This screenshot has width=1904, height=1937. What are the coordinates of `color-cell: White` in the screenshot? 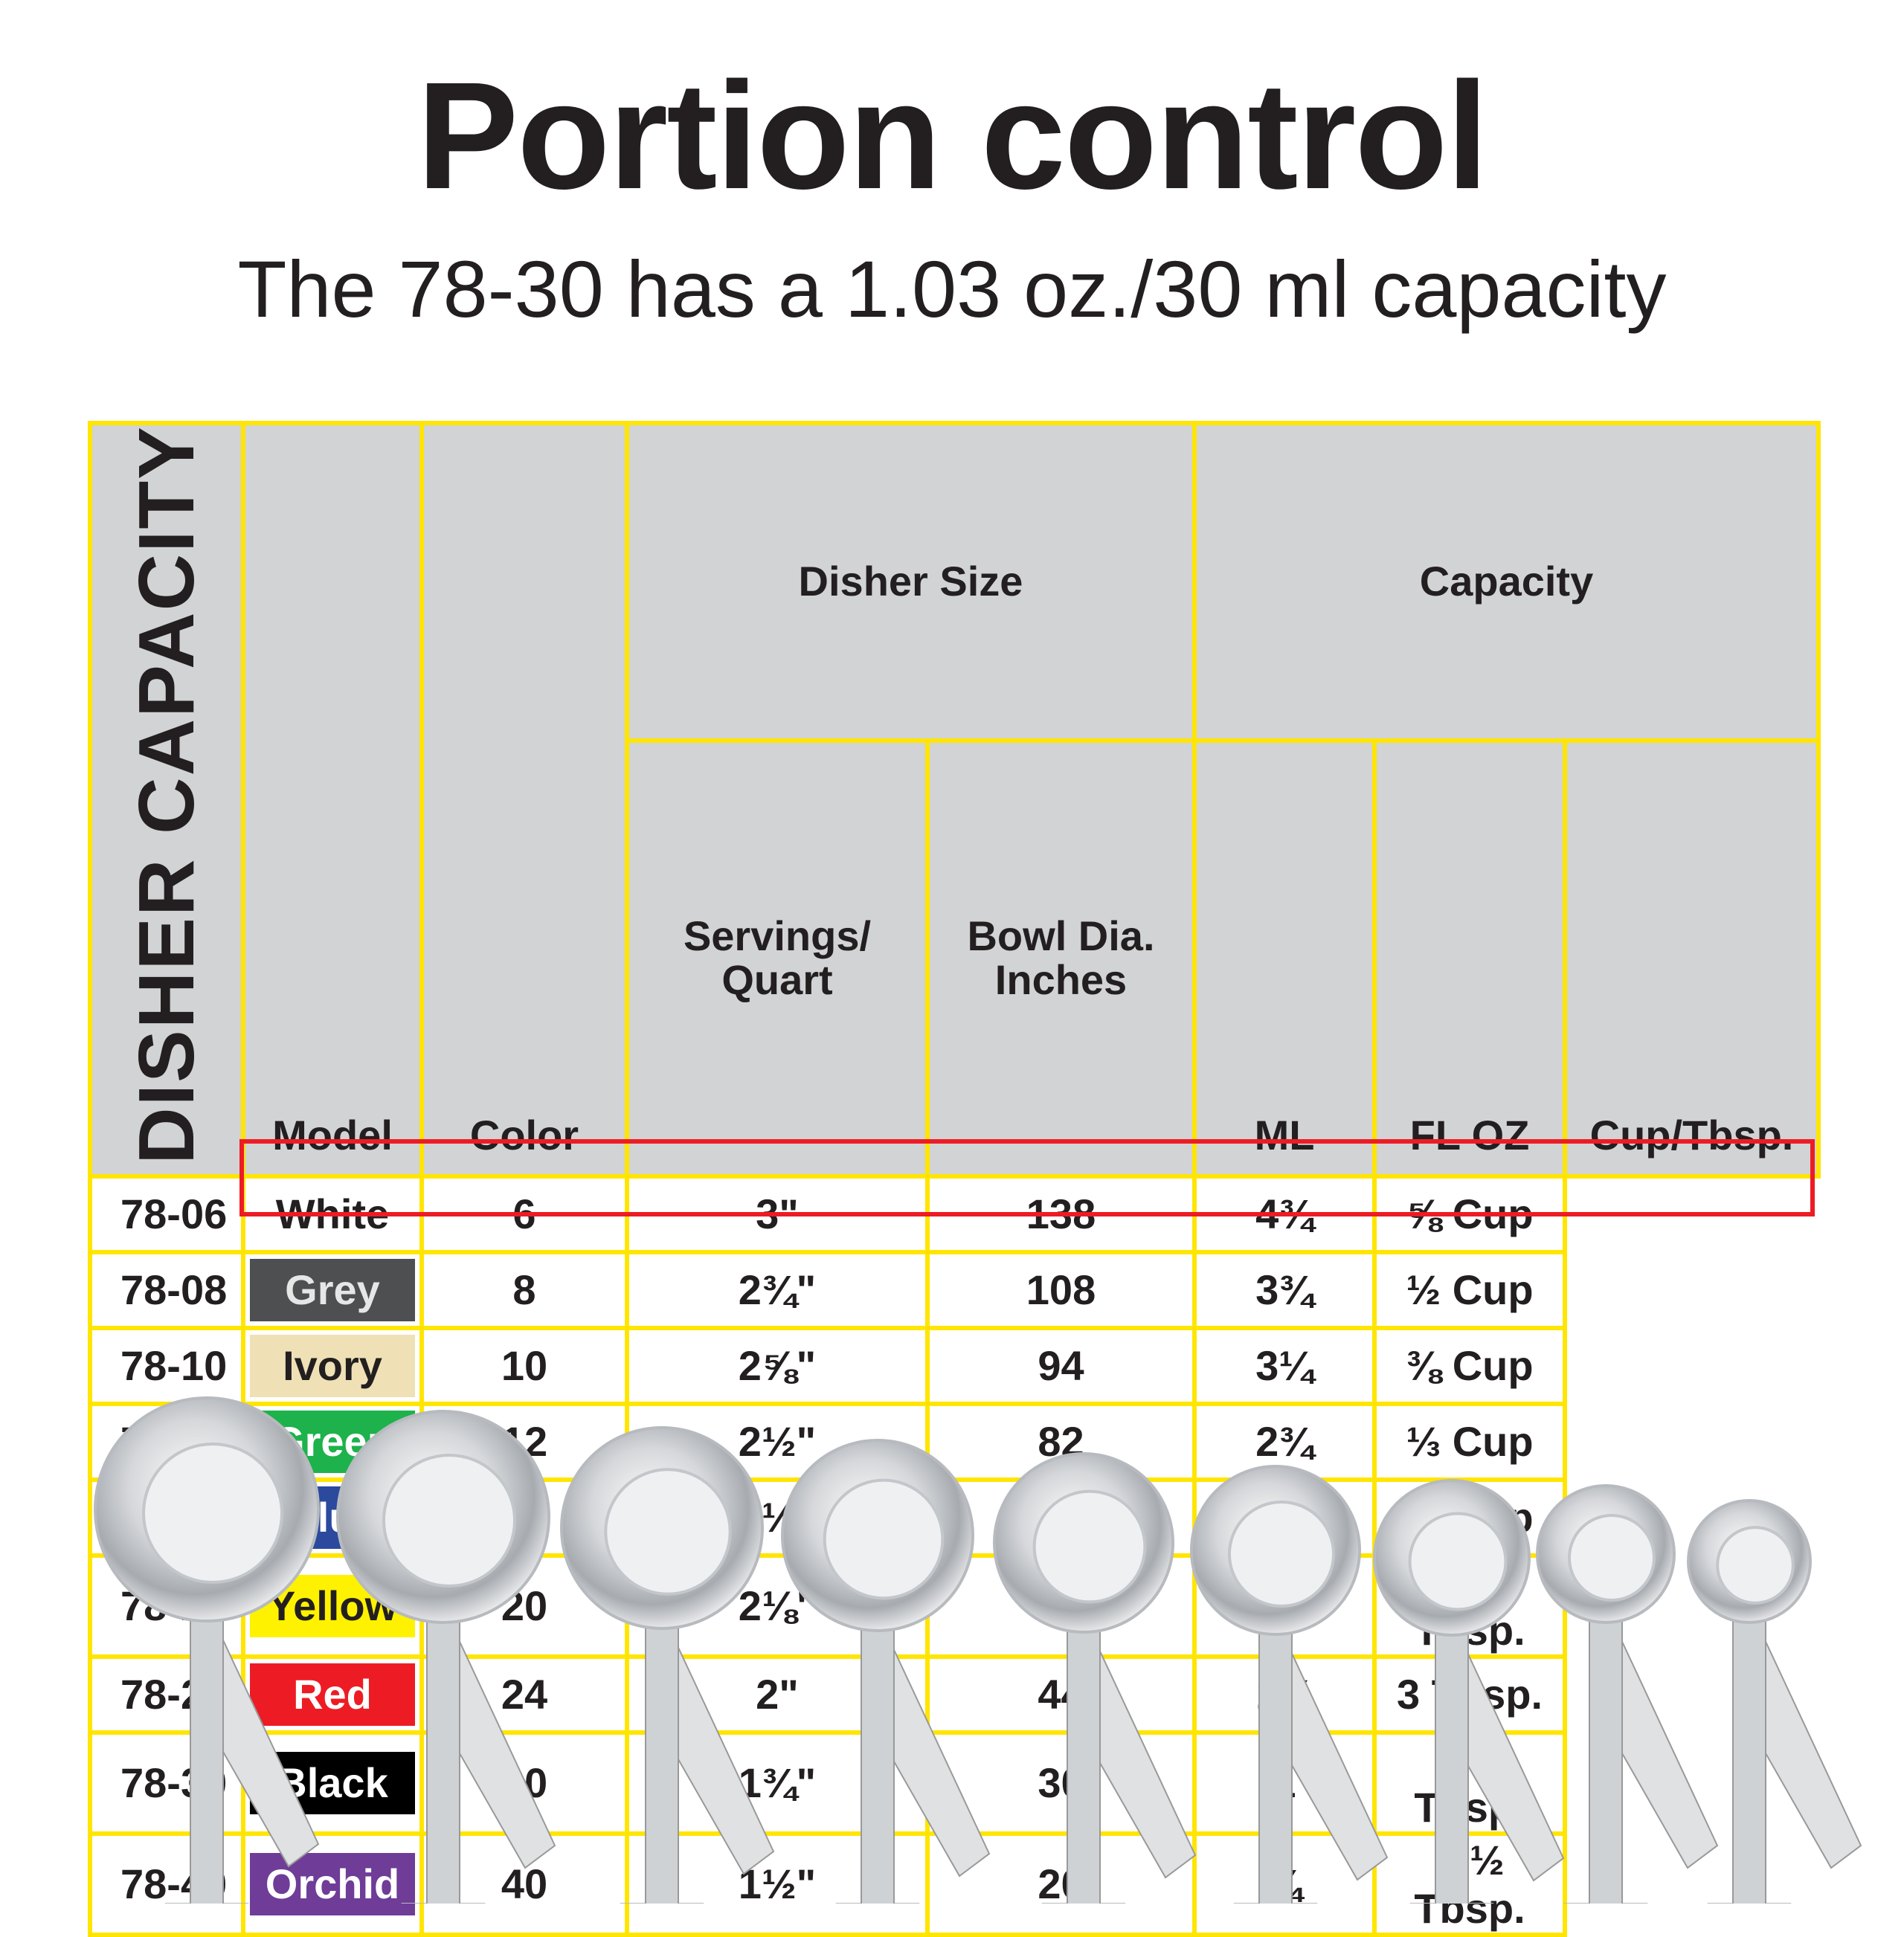 It's located at (333, 1213).